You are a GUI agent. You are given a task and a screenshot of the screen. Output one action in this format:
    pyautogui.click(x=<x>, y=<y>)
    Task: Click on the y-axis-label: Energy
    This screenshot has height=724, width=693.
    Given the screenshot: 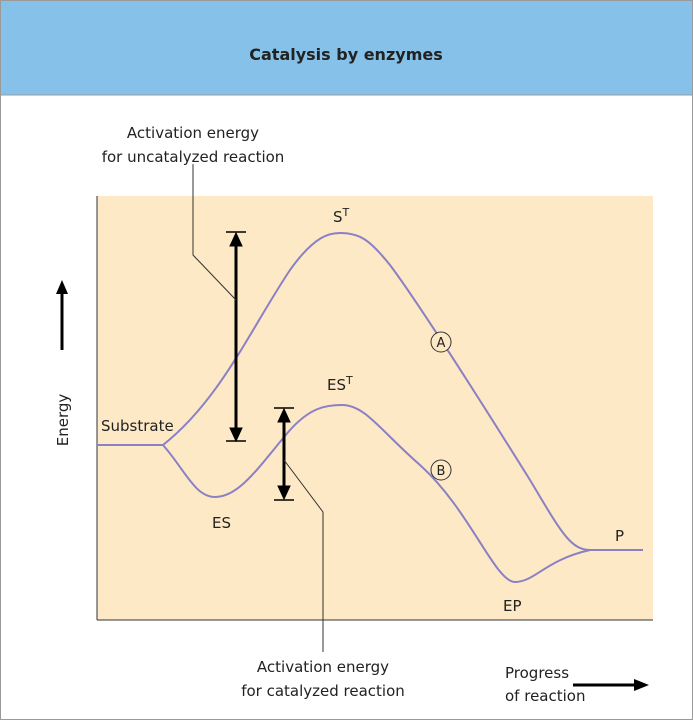 What is the action you would take?
    pyautogui.click(x=63, y=420)
    